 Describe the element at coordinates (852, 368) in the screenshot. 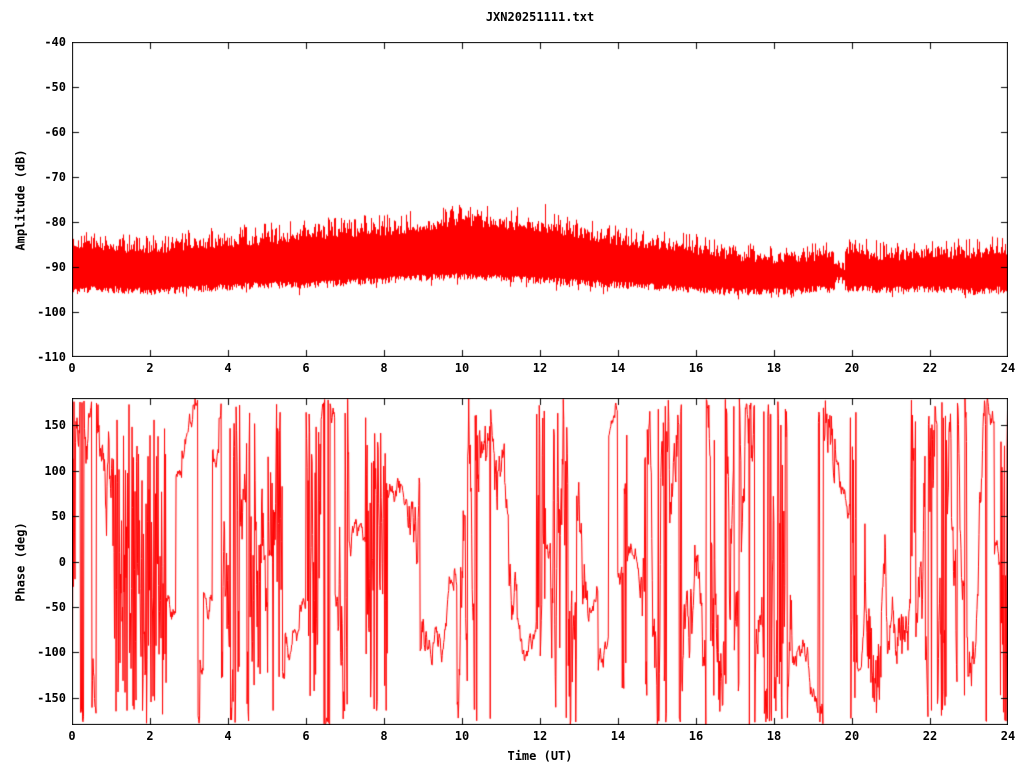

I see `amplitude-x-tick-label: 20` at that location.